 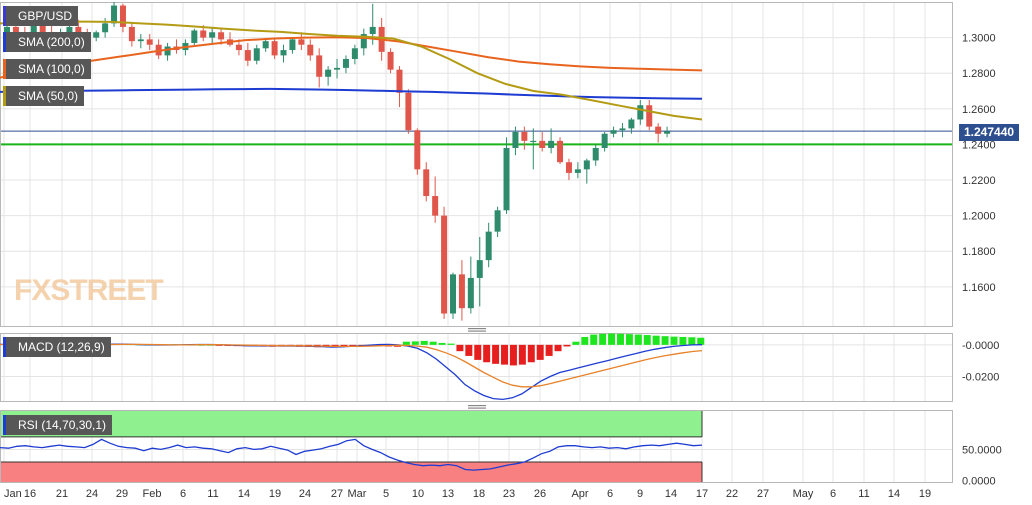 I want to click on rsi-line, so click(x=351, y=454).